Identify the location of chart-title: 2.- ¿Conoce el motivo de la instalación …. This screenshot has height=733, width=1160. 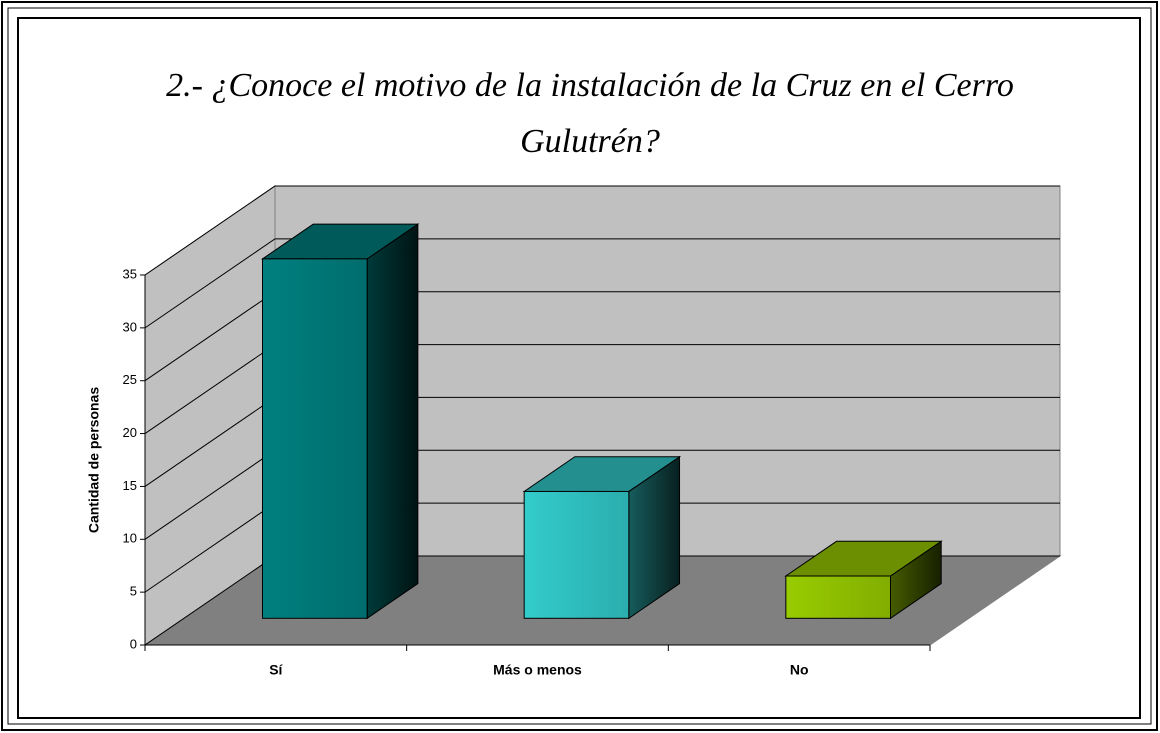
(590, 113).